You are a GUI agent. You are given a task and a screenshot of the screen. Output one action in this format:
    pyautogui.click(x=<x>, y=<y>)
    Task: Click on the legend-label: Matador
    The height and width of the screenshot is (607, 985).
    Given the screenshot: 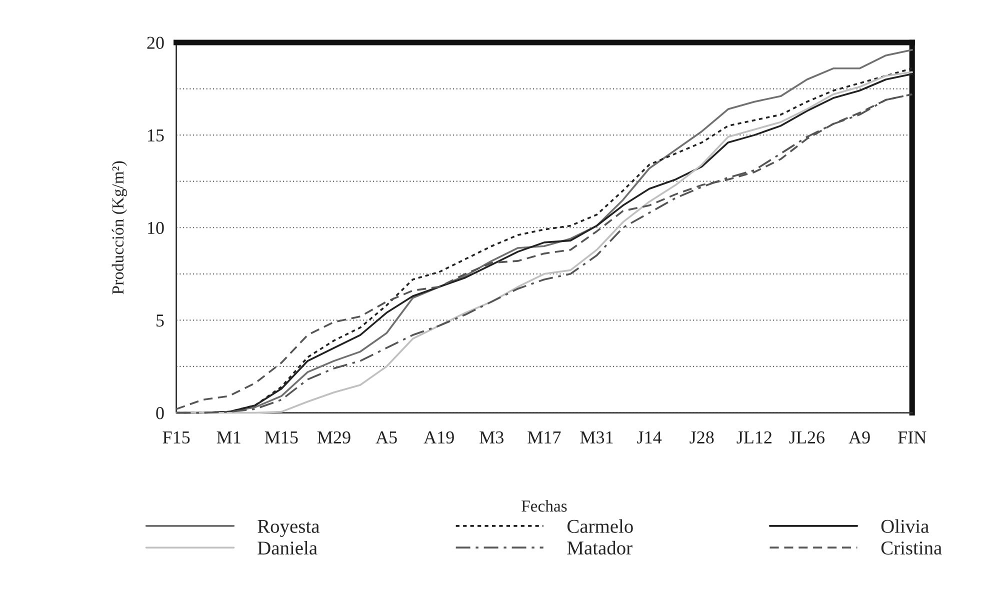 What is the action you would take?
    pyautogui.click(x=599, y=547)
    